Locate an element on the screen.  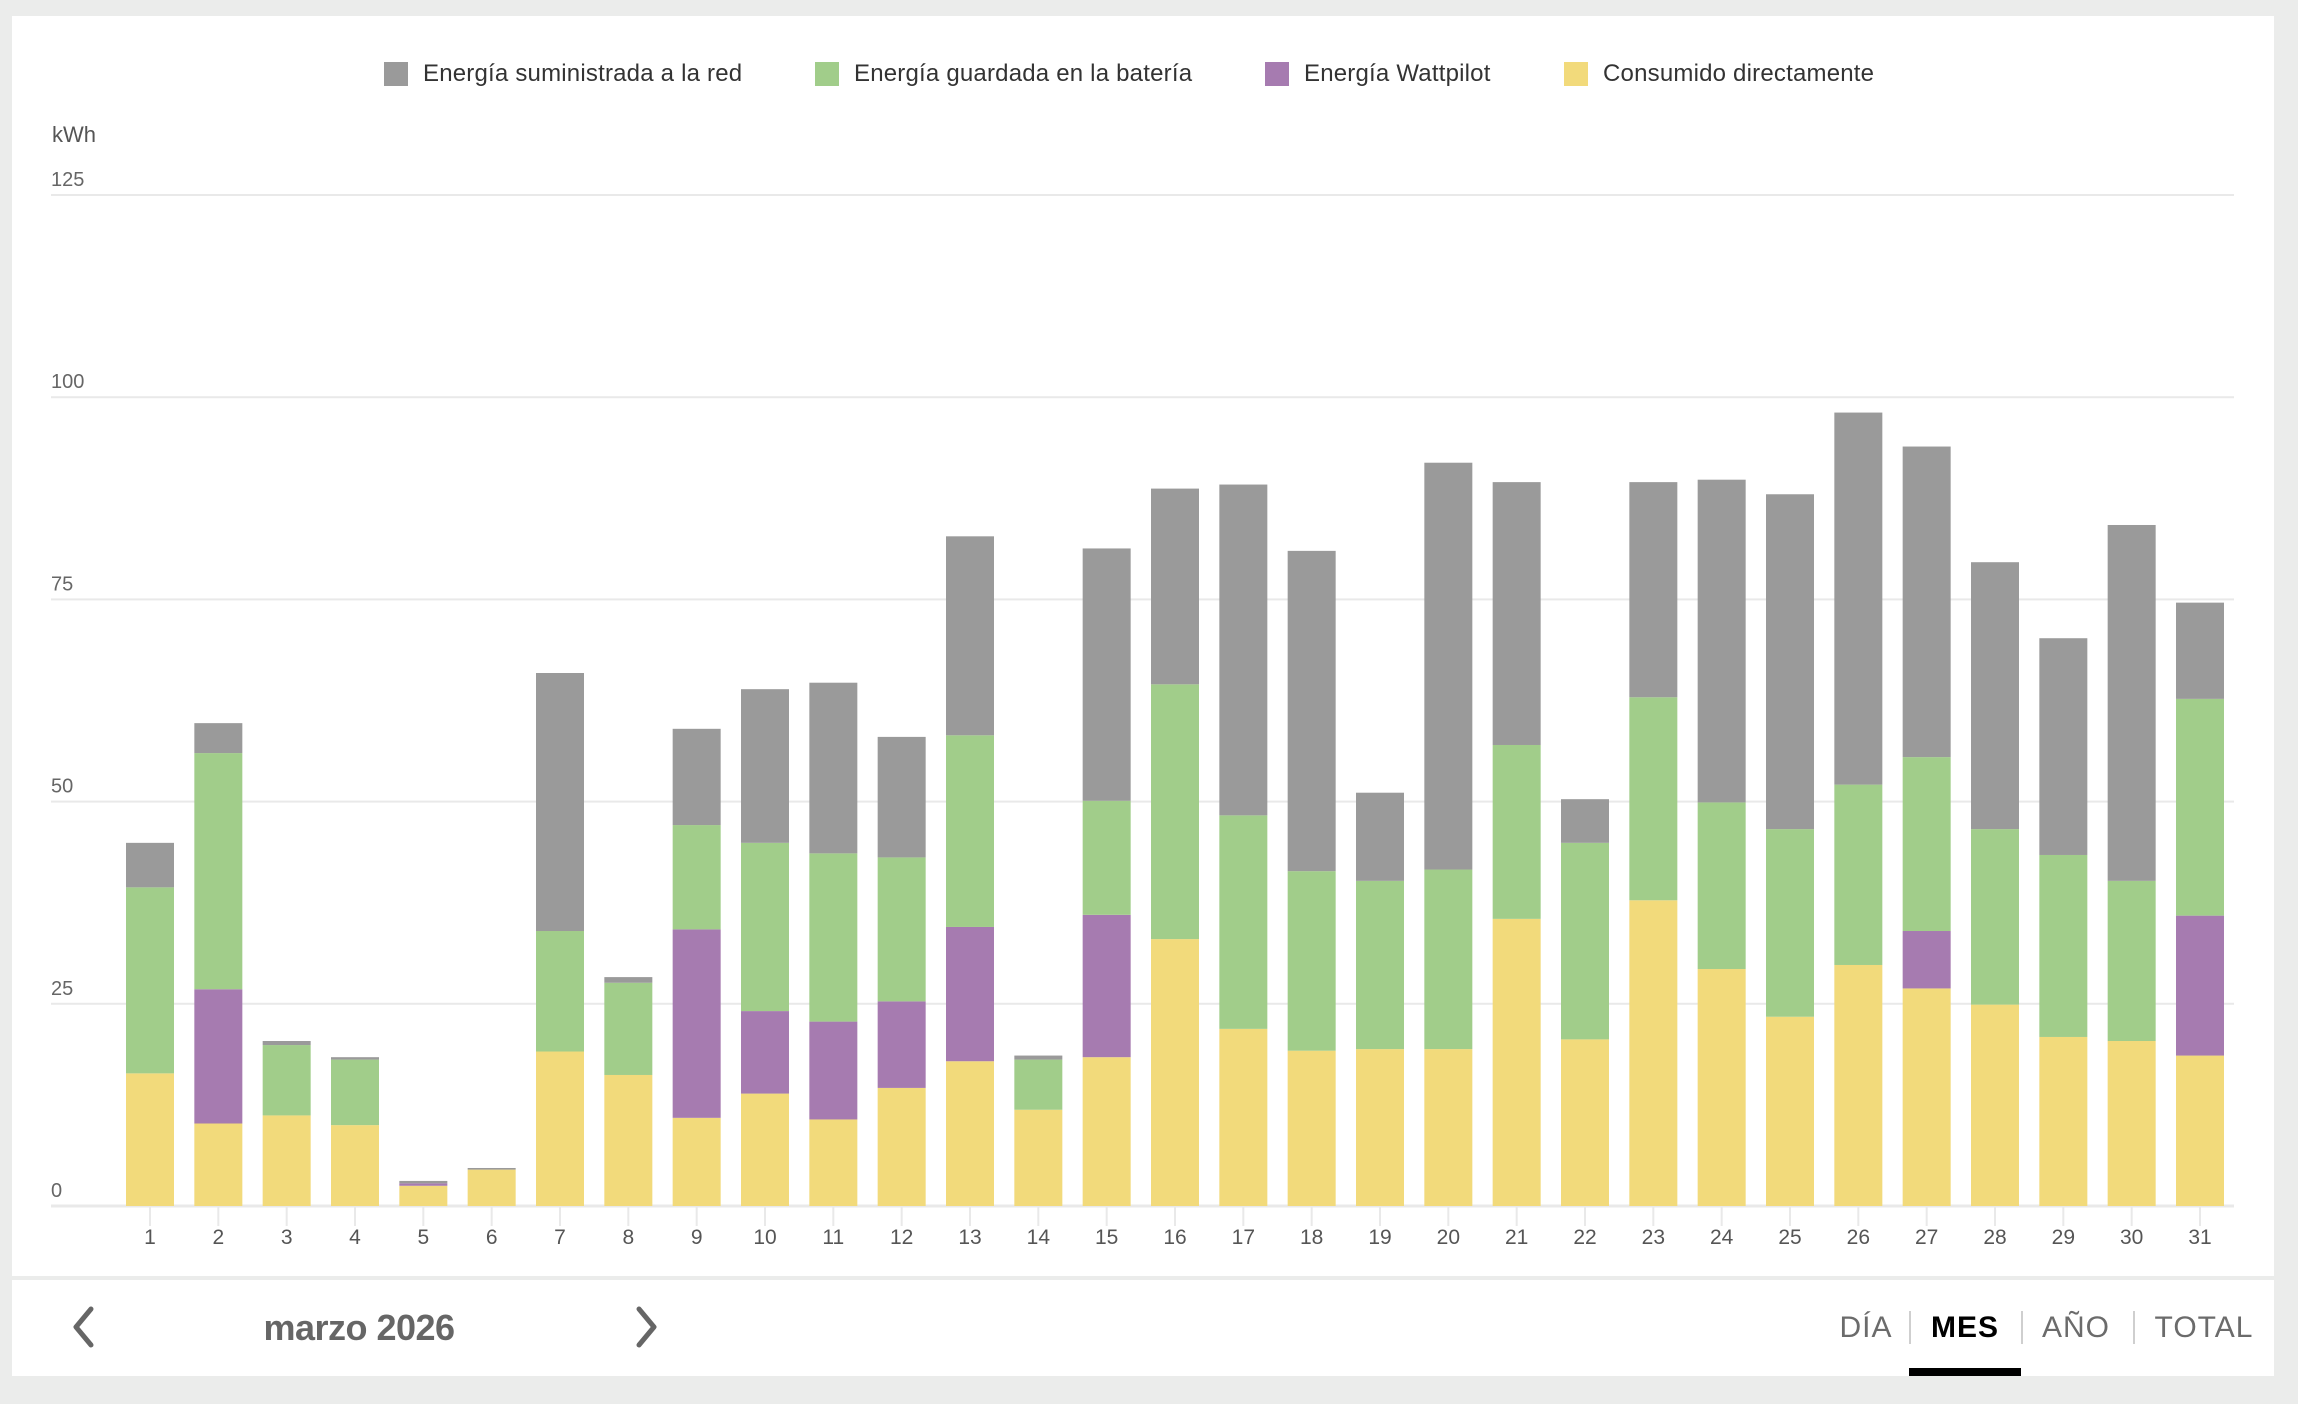
tab-day: DÍA is located at coordinates (1866, 1327).